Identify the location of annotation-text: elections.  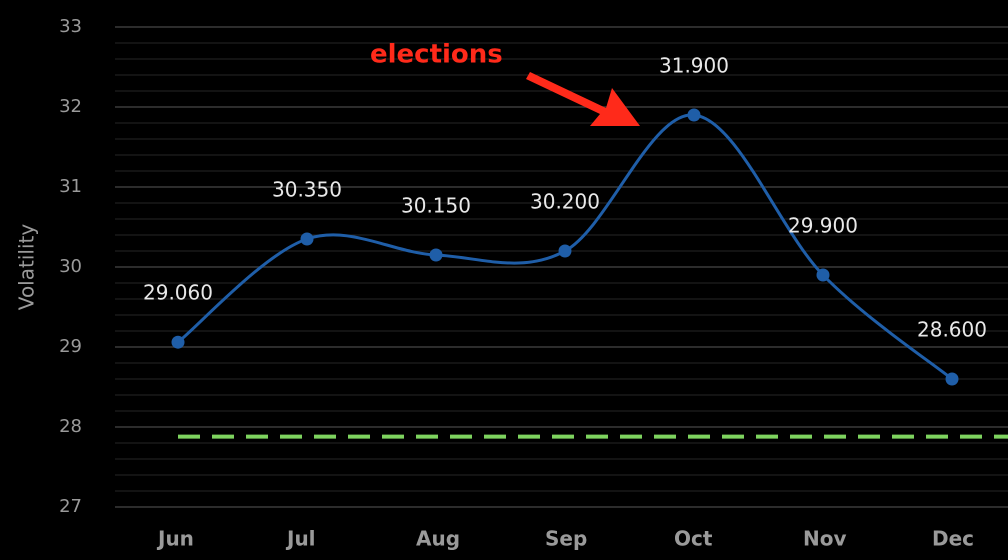
(436, 55).